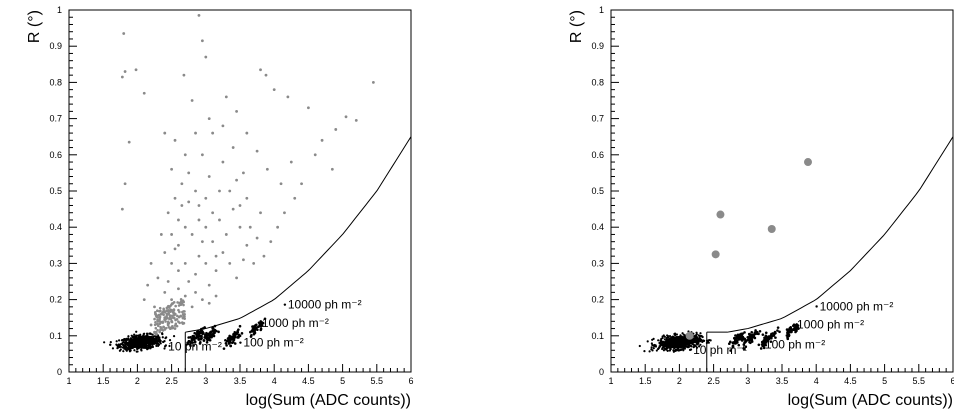  Describe the element at coordinates (720, 350) in the screenshot. I see `flux-annotation: 10 ph m⁻²` at that location.